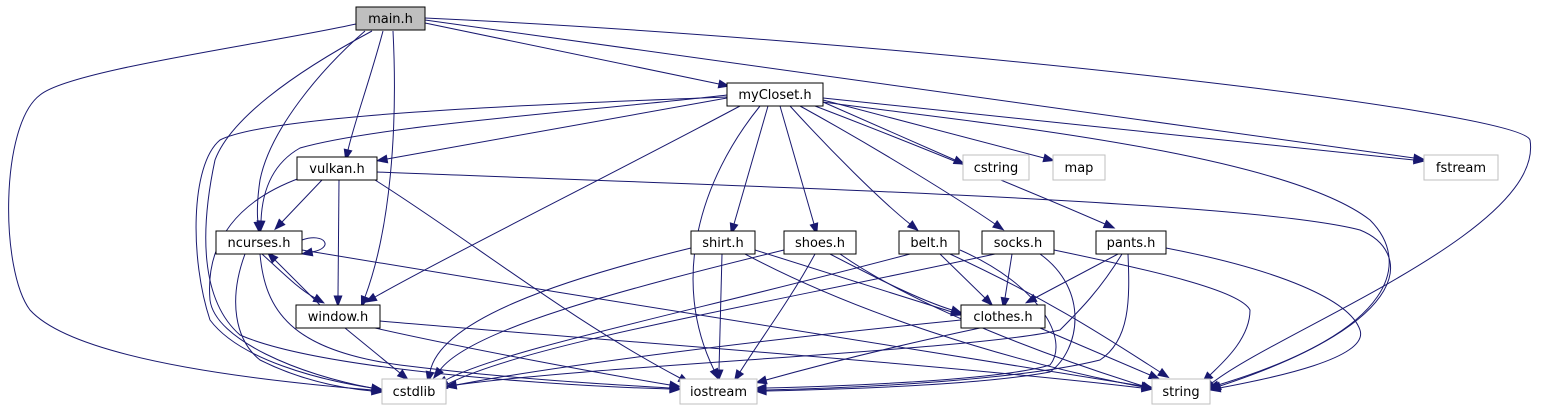 Image resolution: width=1541 pixels, height=411 pixels. I want to click on node-label-mycloset: myCloset.h, so click(774, 95).